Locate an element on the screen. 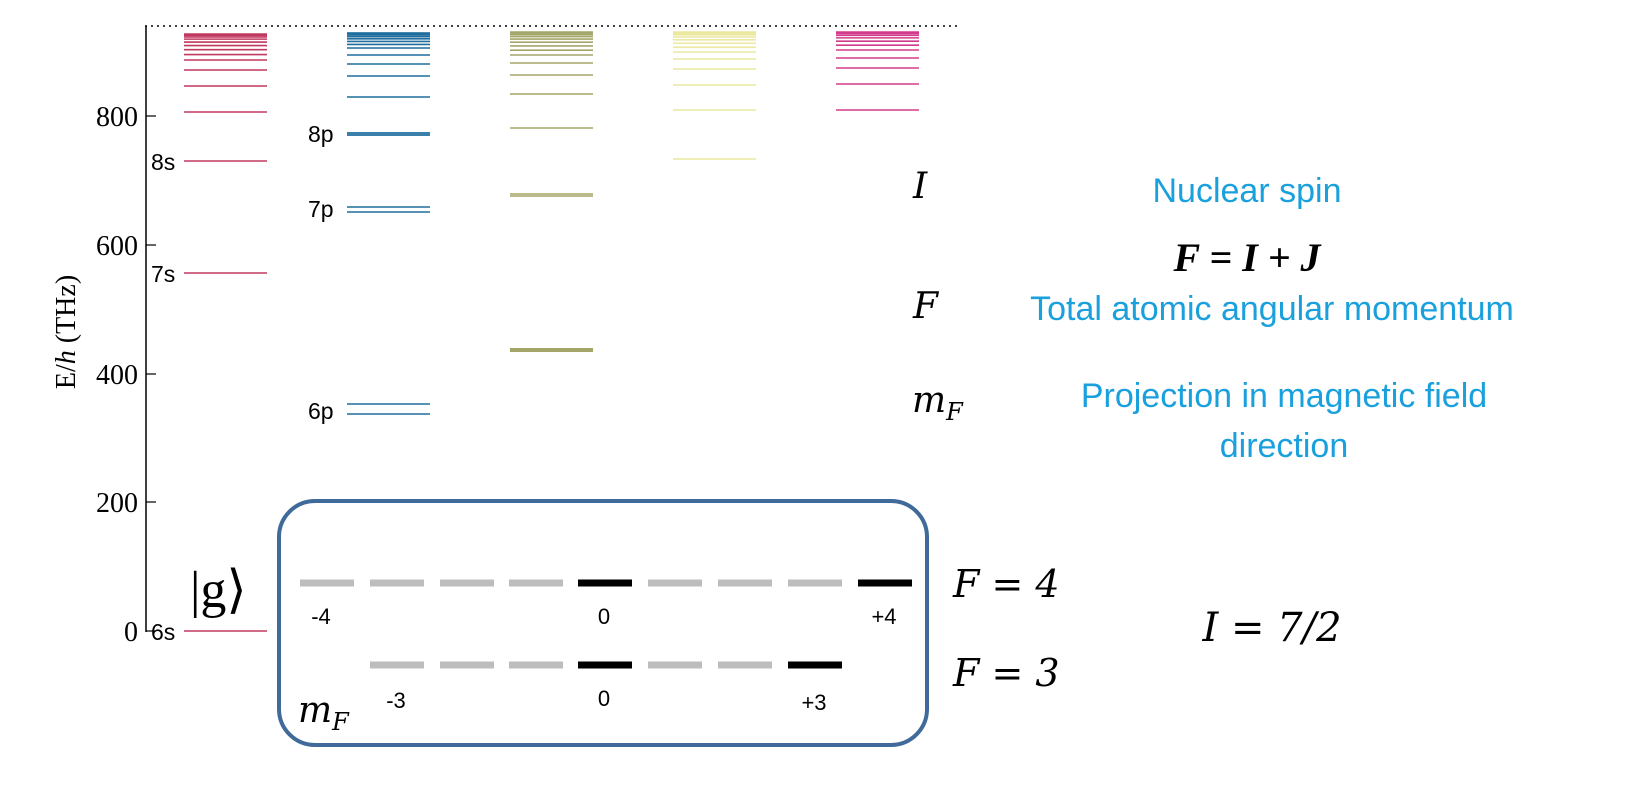  symbol-F: F is located at coordinates (926, 306).